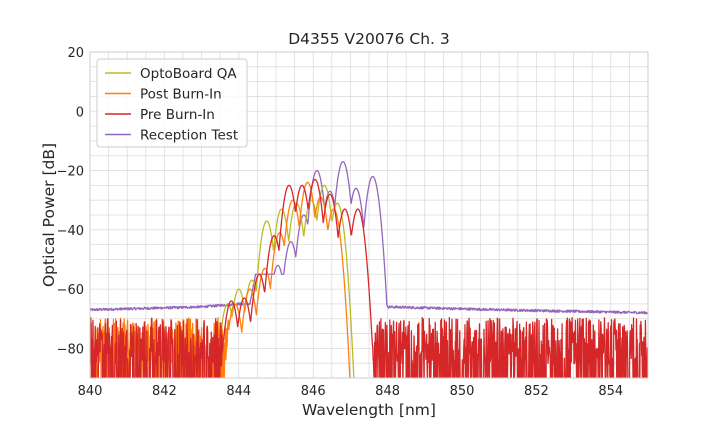 This screenshot has width=720, height=432. What do you see at coordinates (610, 391) in the screenshot?
I see `x-tick-label: 854` at bounding box center [610, 391].